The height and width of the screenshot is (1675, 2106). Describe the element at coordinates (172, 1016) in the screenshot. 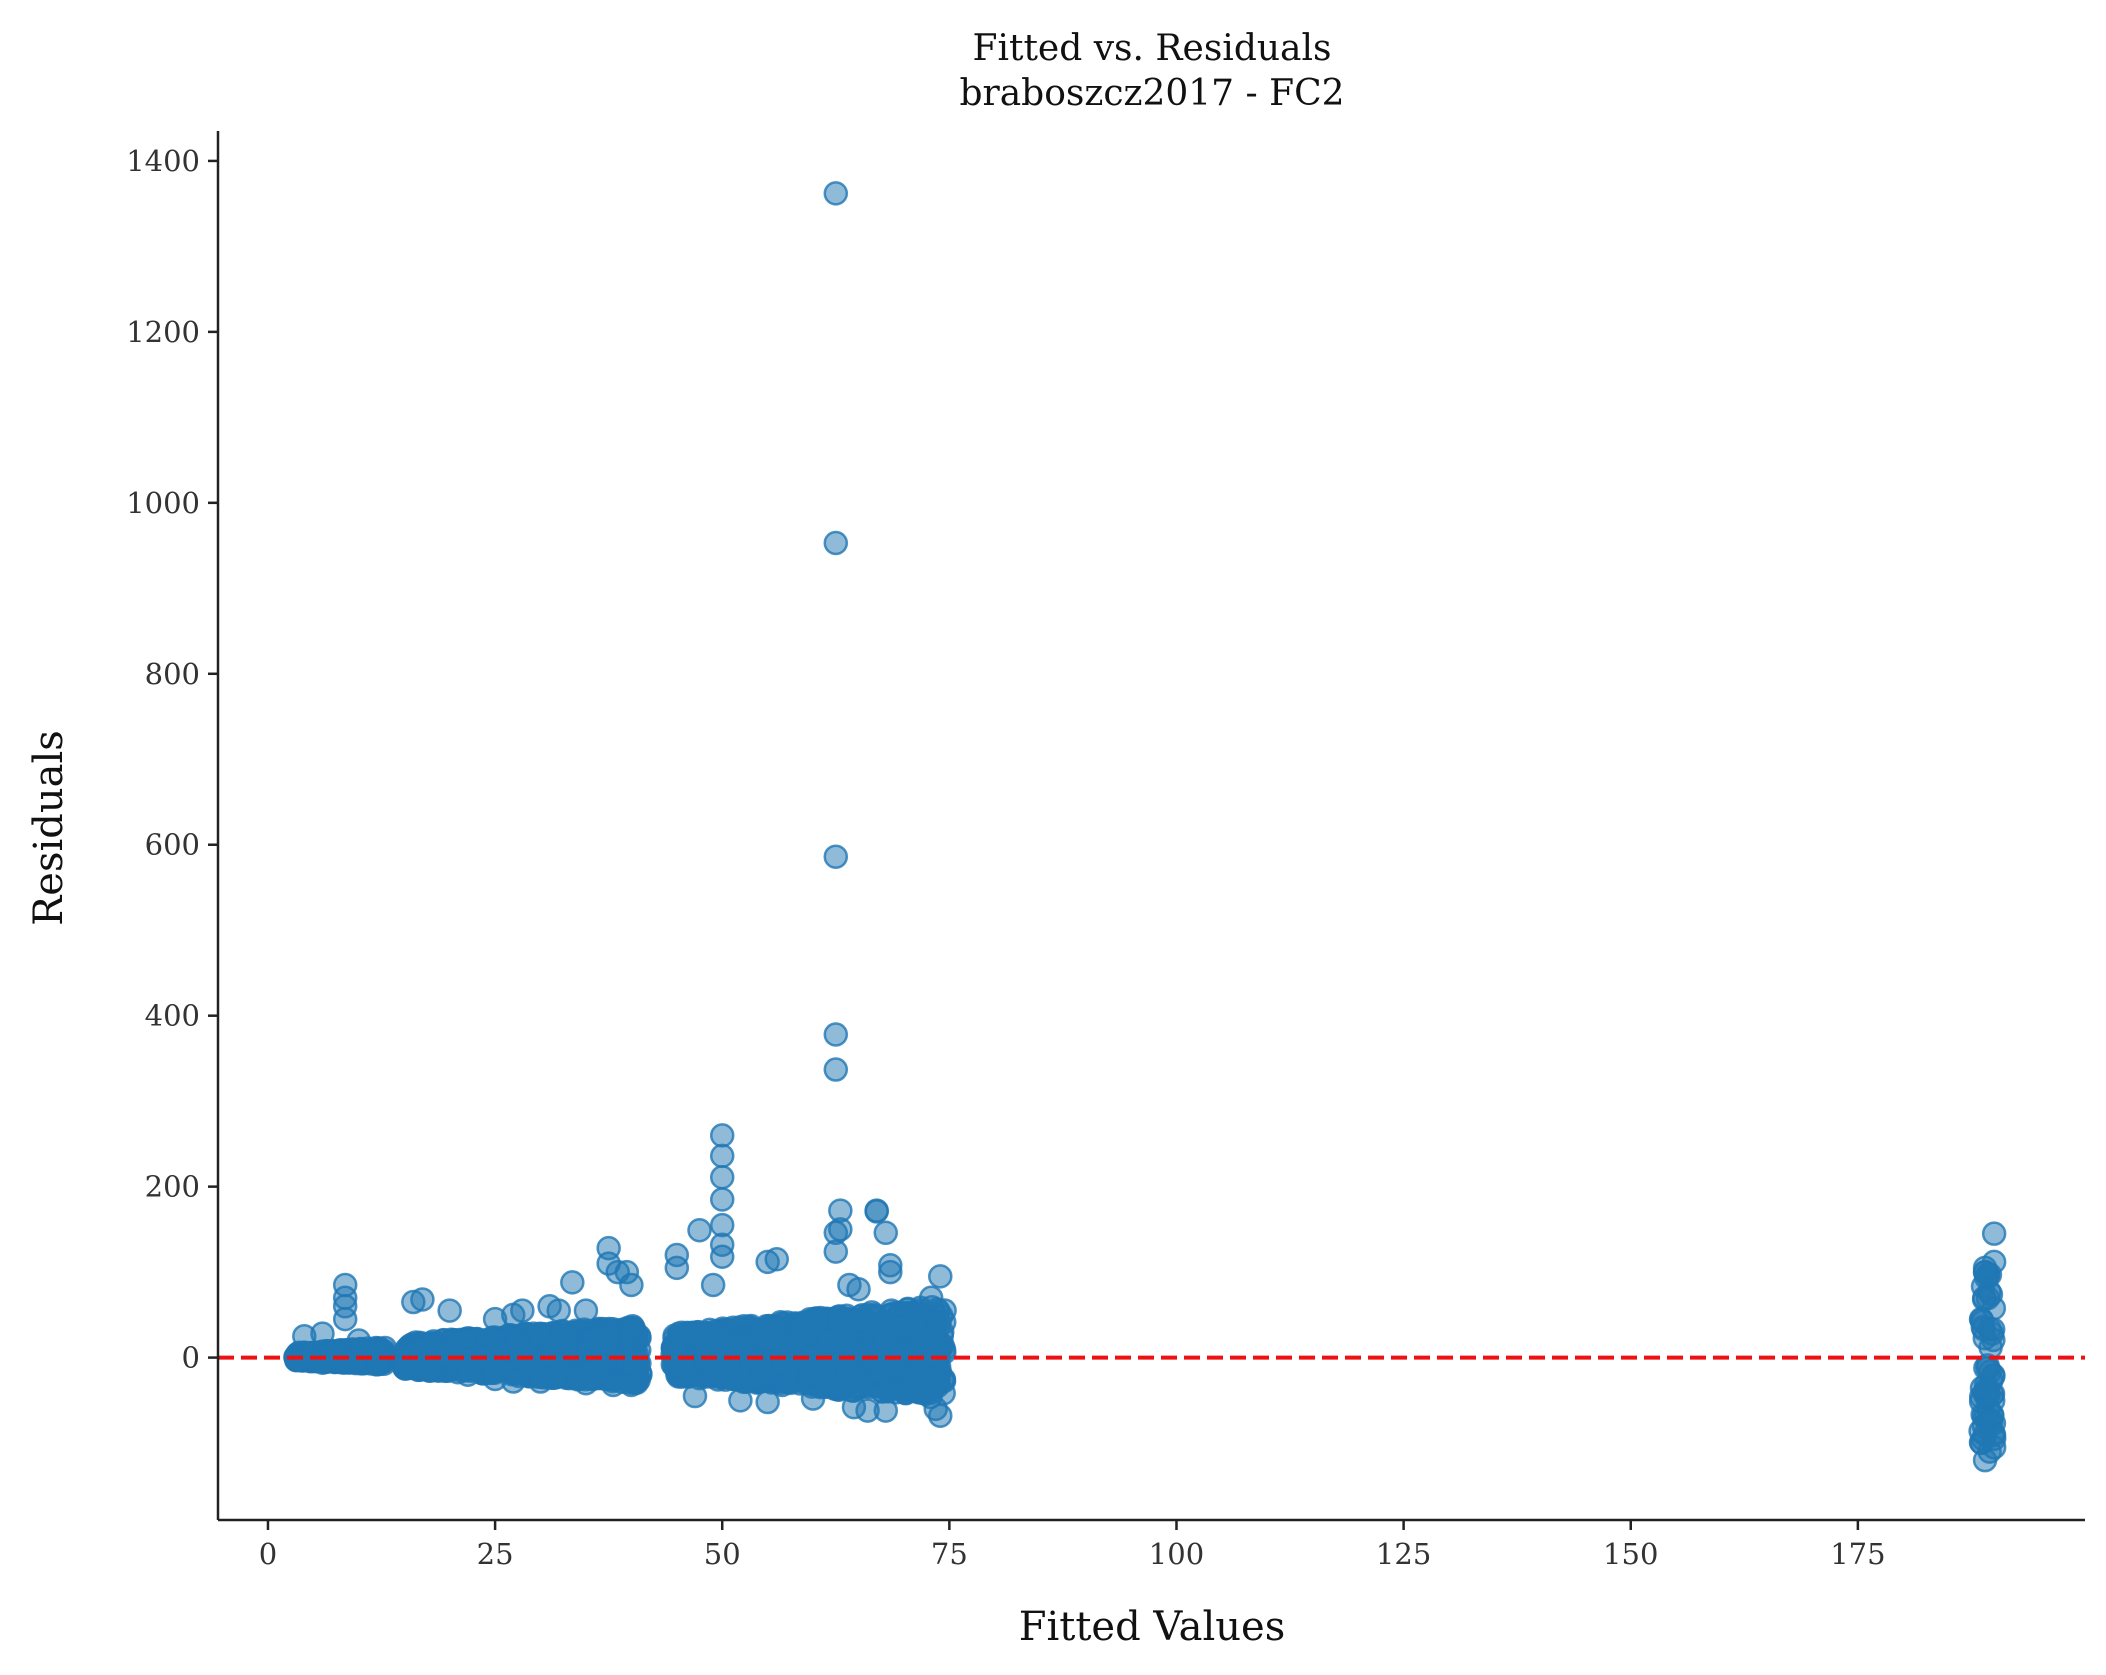

I see `y-tick-label: 400` at that location.